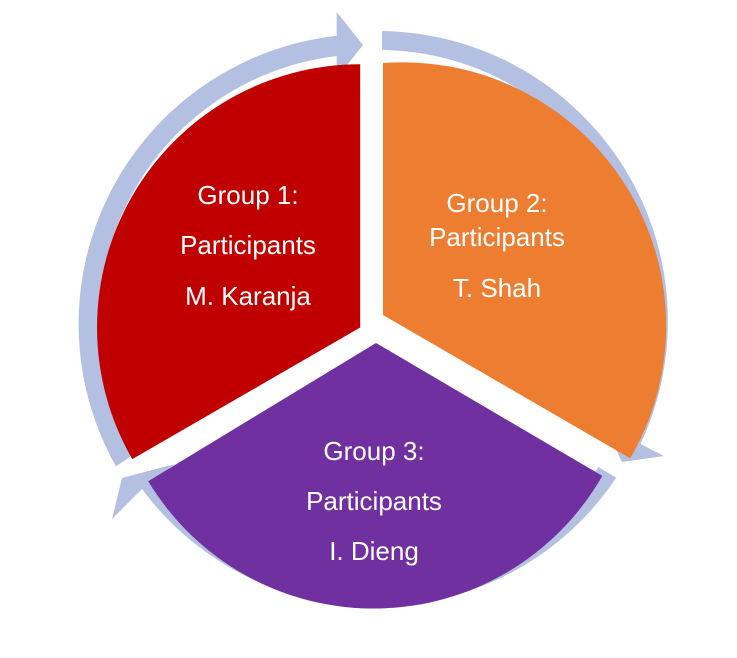 This screenshot has height=658, width=737. I want to click on segment-1-subtitle: Participants, so click(248, 245).